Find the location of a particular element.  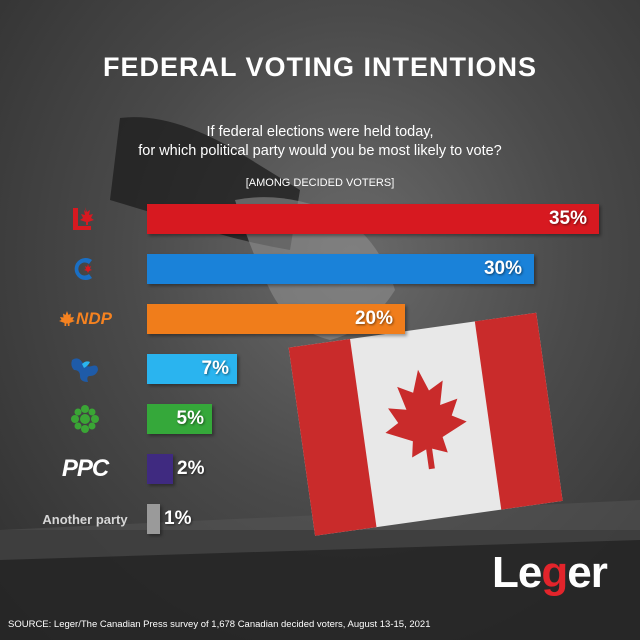

leger-logo-part2: er is located at coordinates (587, 572).